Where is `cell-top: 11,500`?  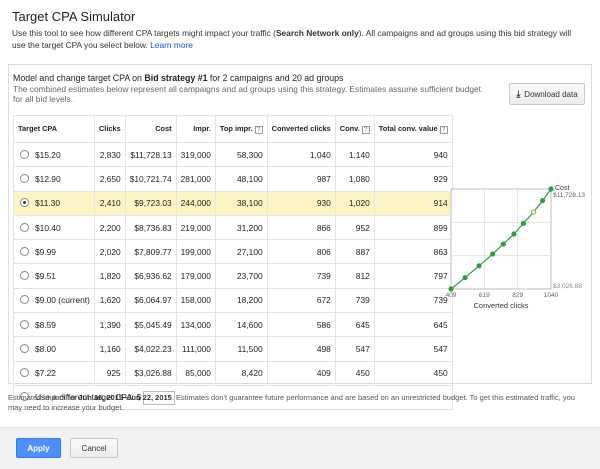 cell-top: 11,500 is located at coordinates (241, 349).